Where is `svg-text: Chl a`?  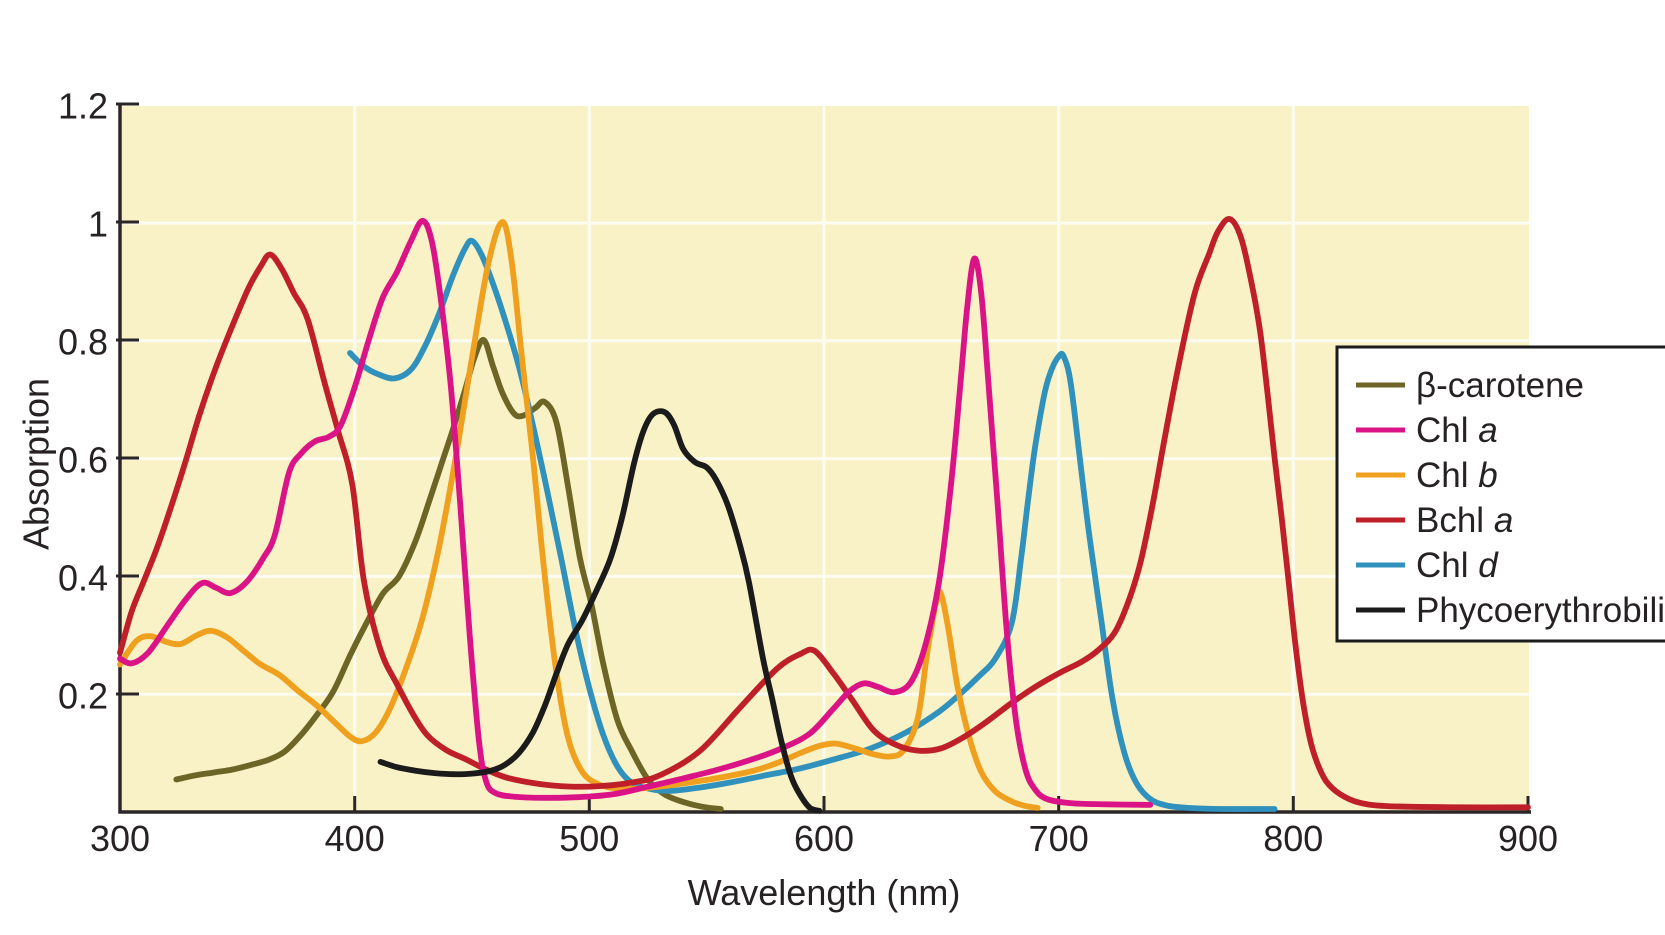 svg-text: Chl a is located at coordinates (1457, 430).